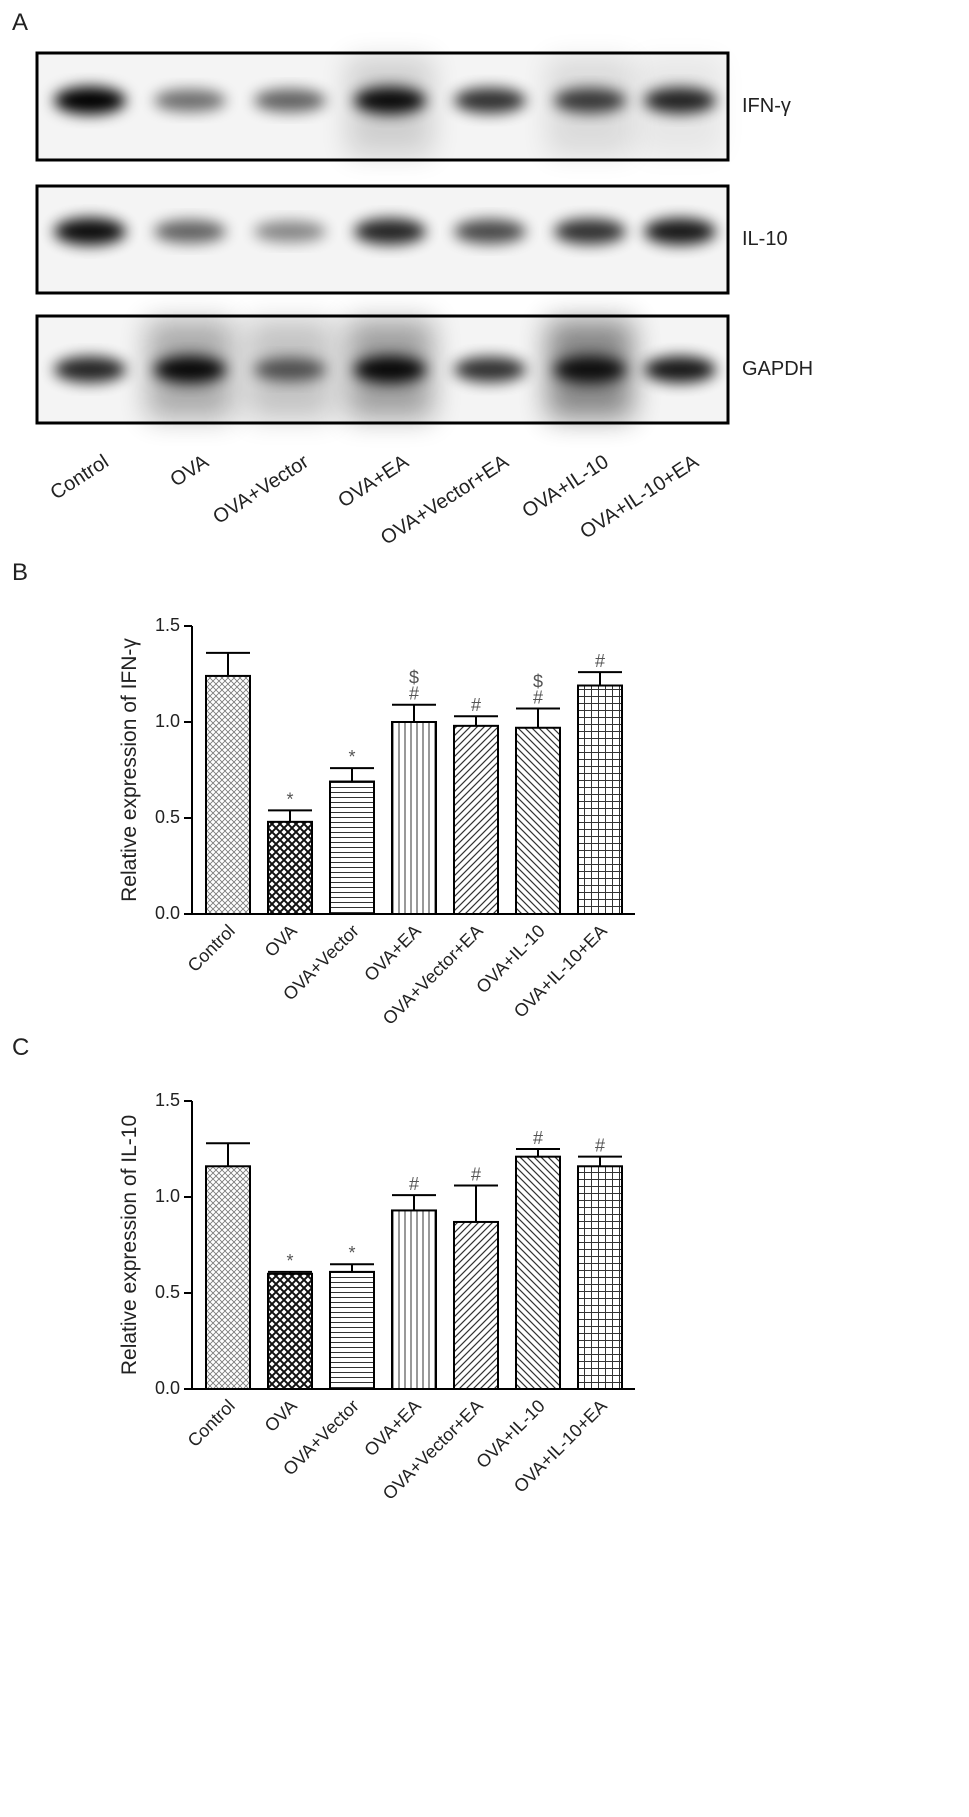 Image resolution: width=969 pixels, height=1817 pixels. Describe the element at coordinates (765, 239) in the screenshot. I see `blot-row-label: IL-10` at that location.